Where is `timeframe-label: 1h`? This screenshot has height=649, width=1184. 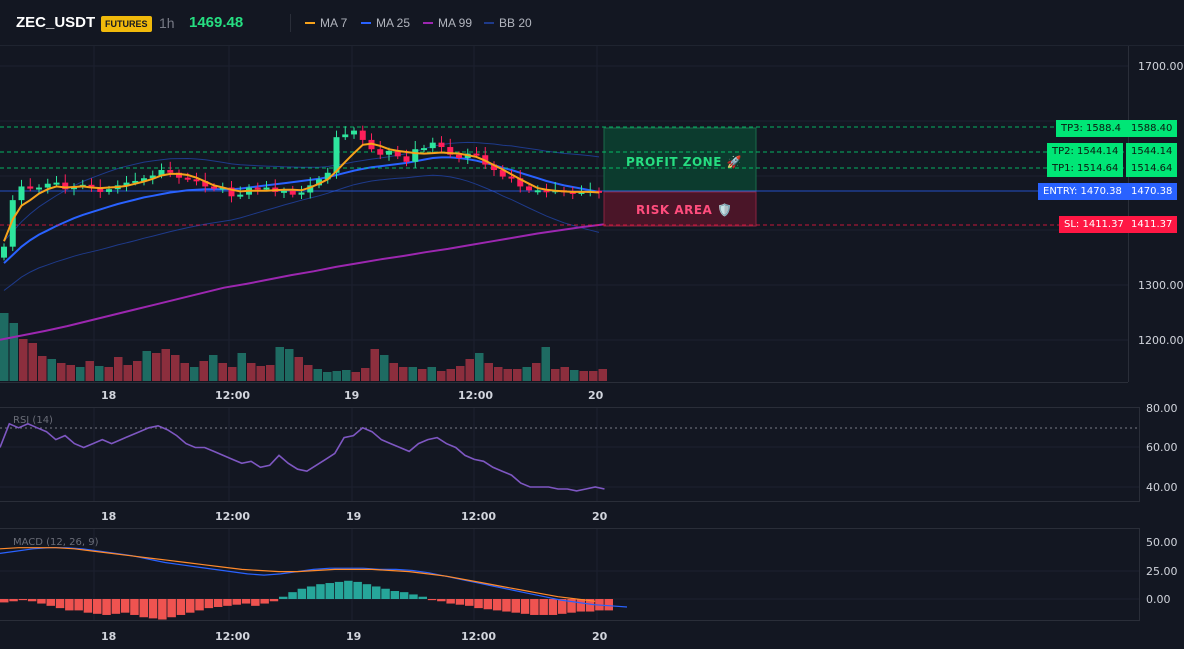
timeframe-label: 1h is located at coordinates (167, 23).